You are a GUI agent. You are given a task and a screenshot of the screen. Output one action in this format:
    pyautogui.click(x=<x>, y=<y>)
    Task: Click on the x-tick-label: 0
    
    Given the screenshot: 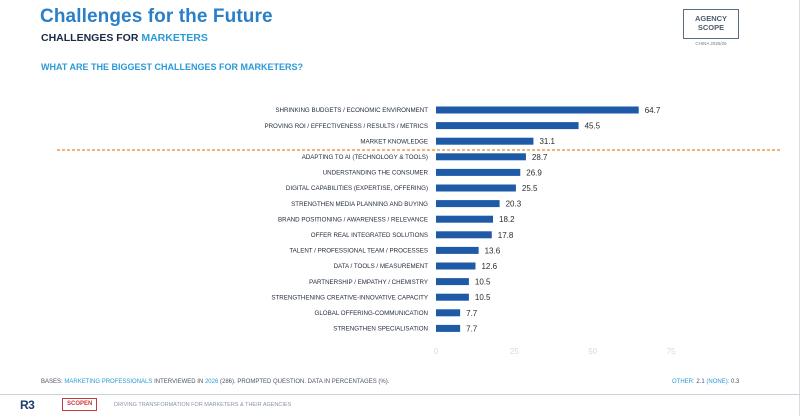 What is the action you would take?
    pyautogui.click(x=436, y=351)
    